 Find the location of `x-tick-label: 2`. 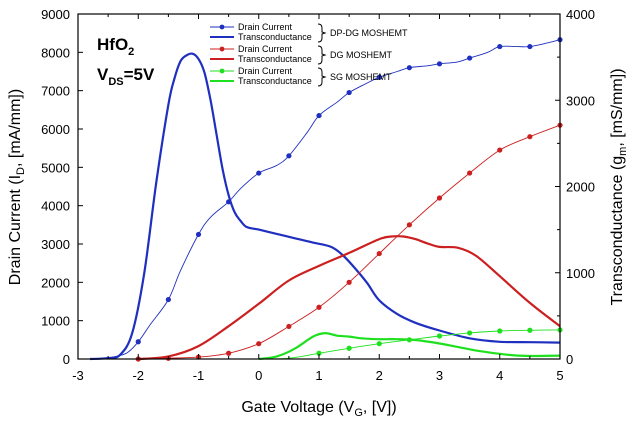

x-tick-label: 2 is located at coordinates (379, 375).